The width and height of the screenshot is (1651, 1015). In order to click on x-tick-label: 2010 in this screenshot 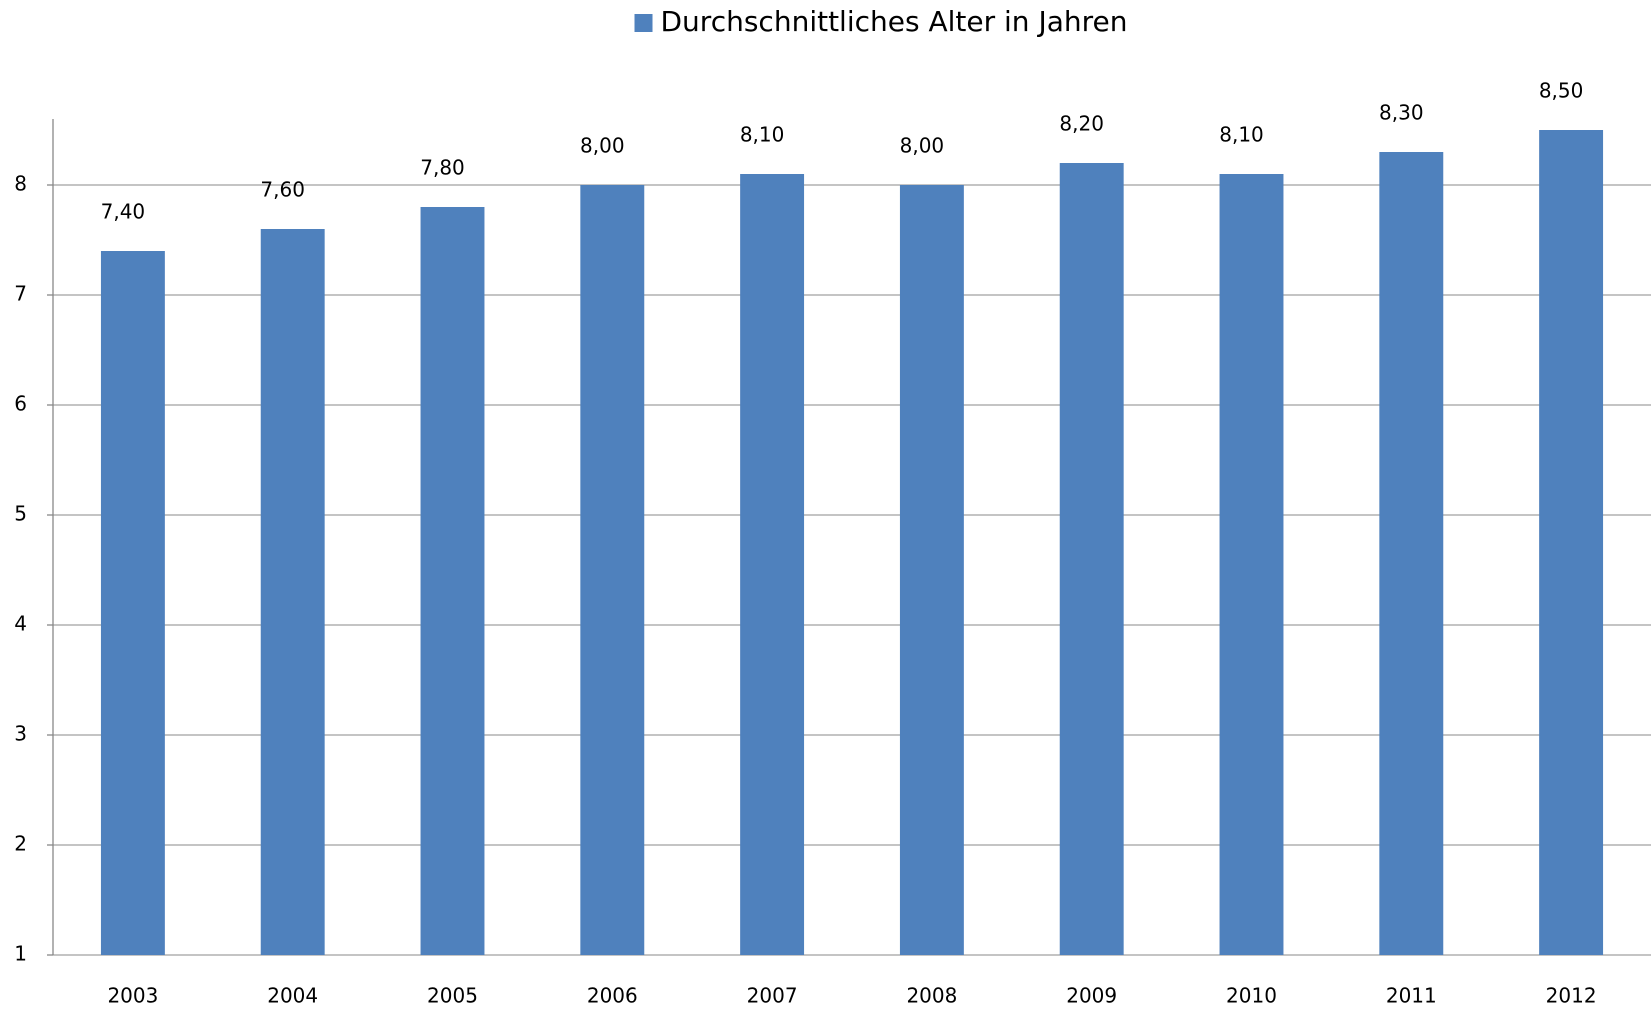, I will do `click(1251, 996)`.